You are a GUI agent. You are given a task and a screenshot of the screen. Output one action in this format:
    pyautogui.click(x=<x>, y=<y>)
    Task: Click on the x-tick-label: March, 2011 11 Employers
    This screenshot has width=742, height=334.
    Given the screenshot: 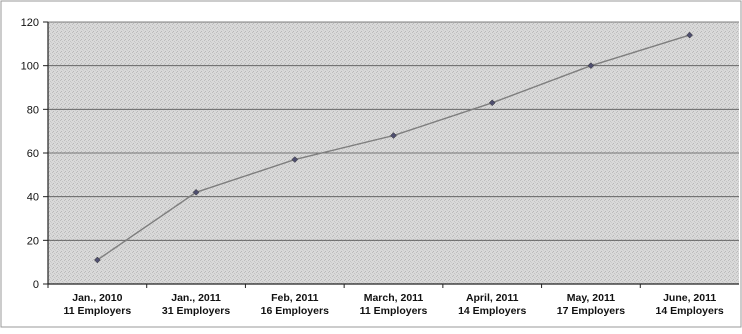 What is the action you would take?
    pyautogui.click(x=394, y=304)
    